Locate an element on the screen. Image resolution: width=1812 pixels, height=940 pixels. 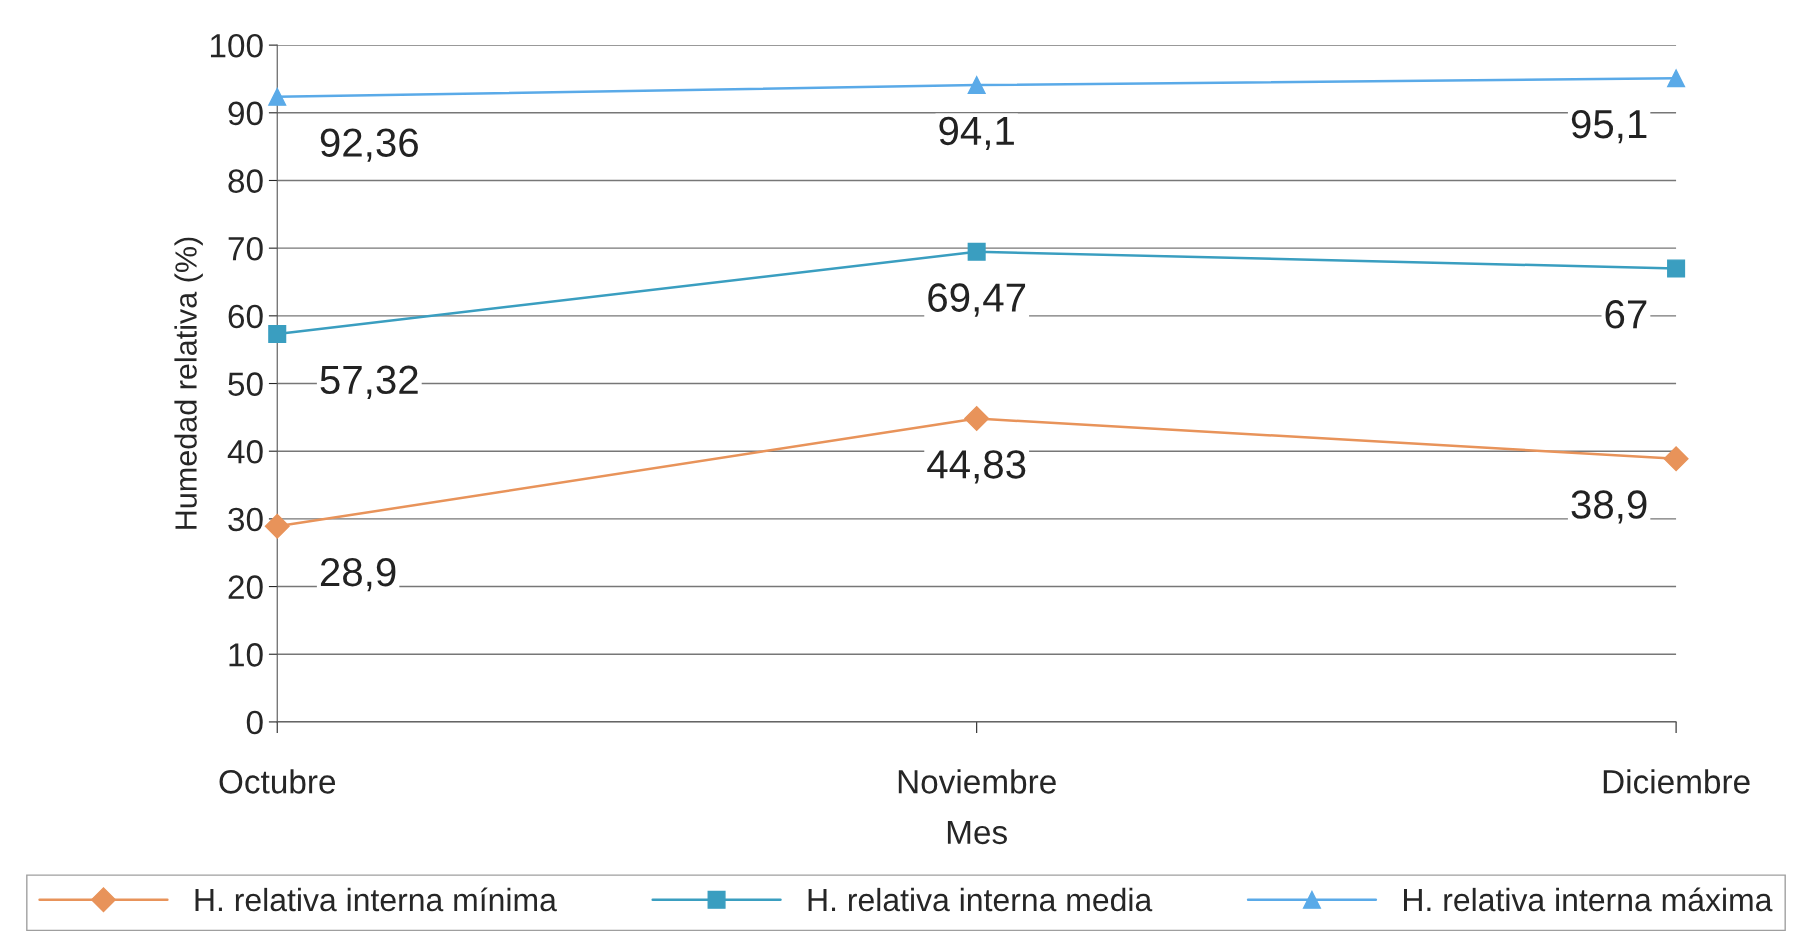
y-tick-label: 90 is located at coordinates (245, 113).